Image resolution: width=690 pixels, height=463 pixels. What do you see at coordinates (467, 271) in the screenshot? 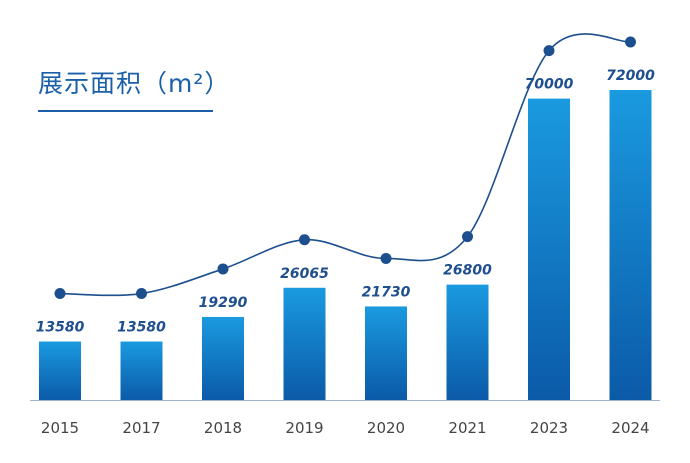
I see `value-label-2021: 26800` at bounding box center [467, 271].